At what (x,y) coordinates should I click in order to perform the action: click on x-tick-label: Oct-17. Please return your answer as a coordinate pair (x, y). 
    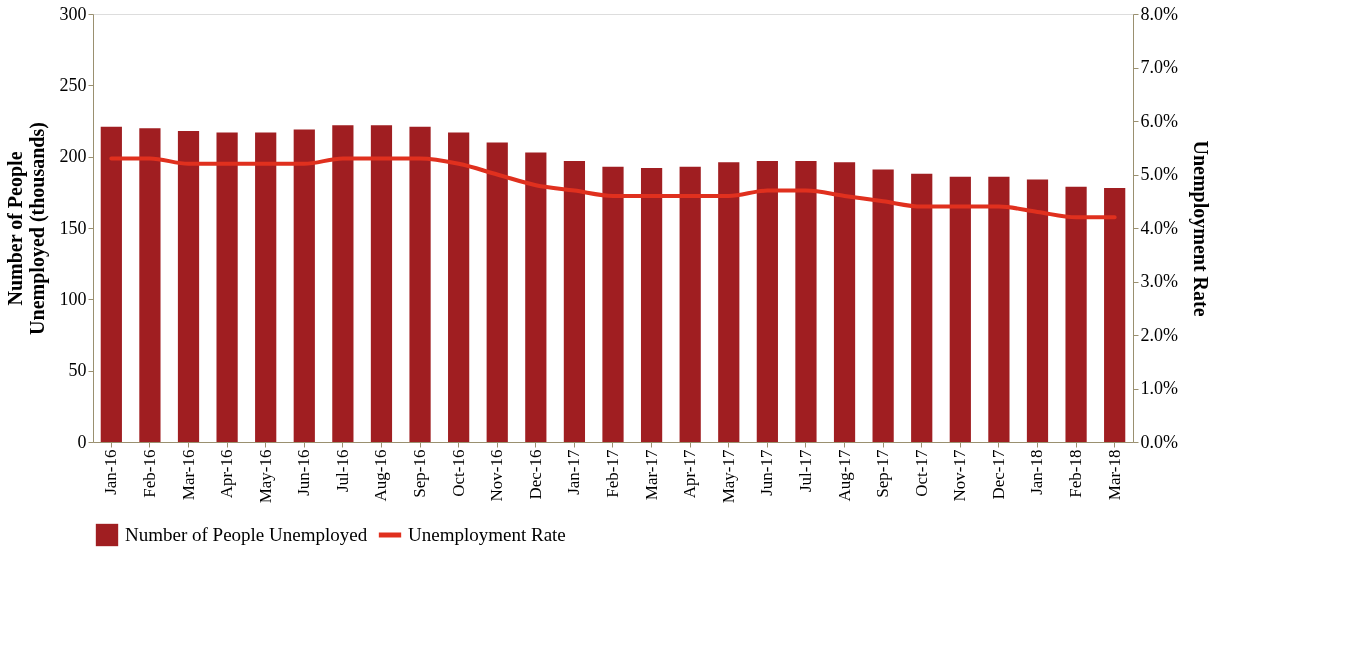
    Looking at the image, I should click on (921, 473).